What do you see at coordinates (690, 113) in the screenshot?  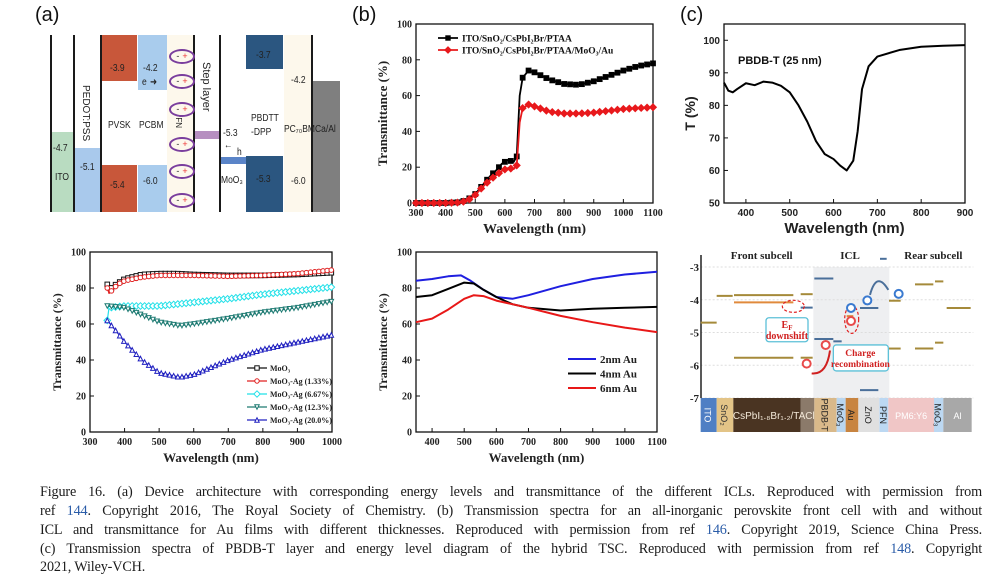 I see `y-axis-label: T (%)` at bounding box center [690, 113].